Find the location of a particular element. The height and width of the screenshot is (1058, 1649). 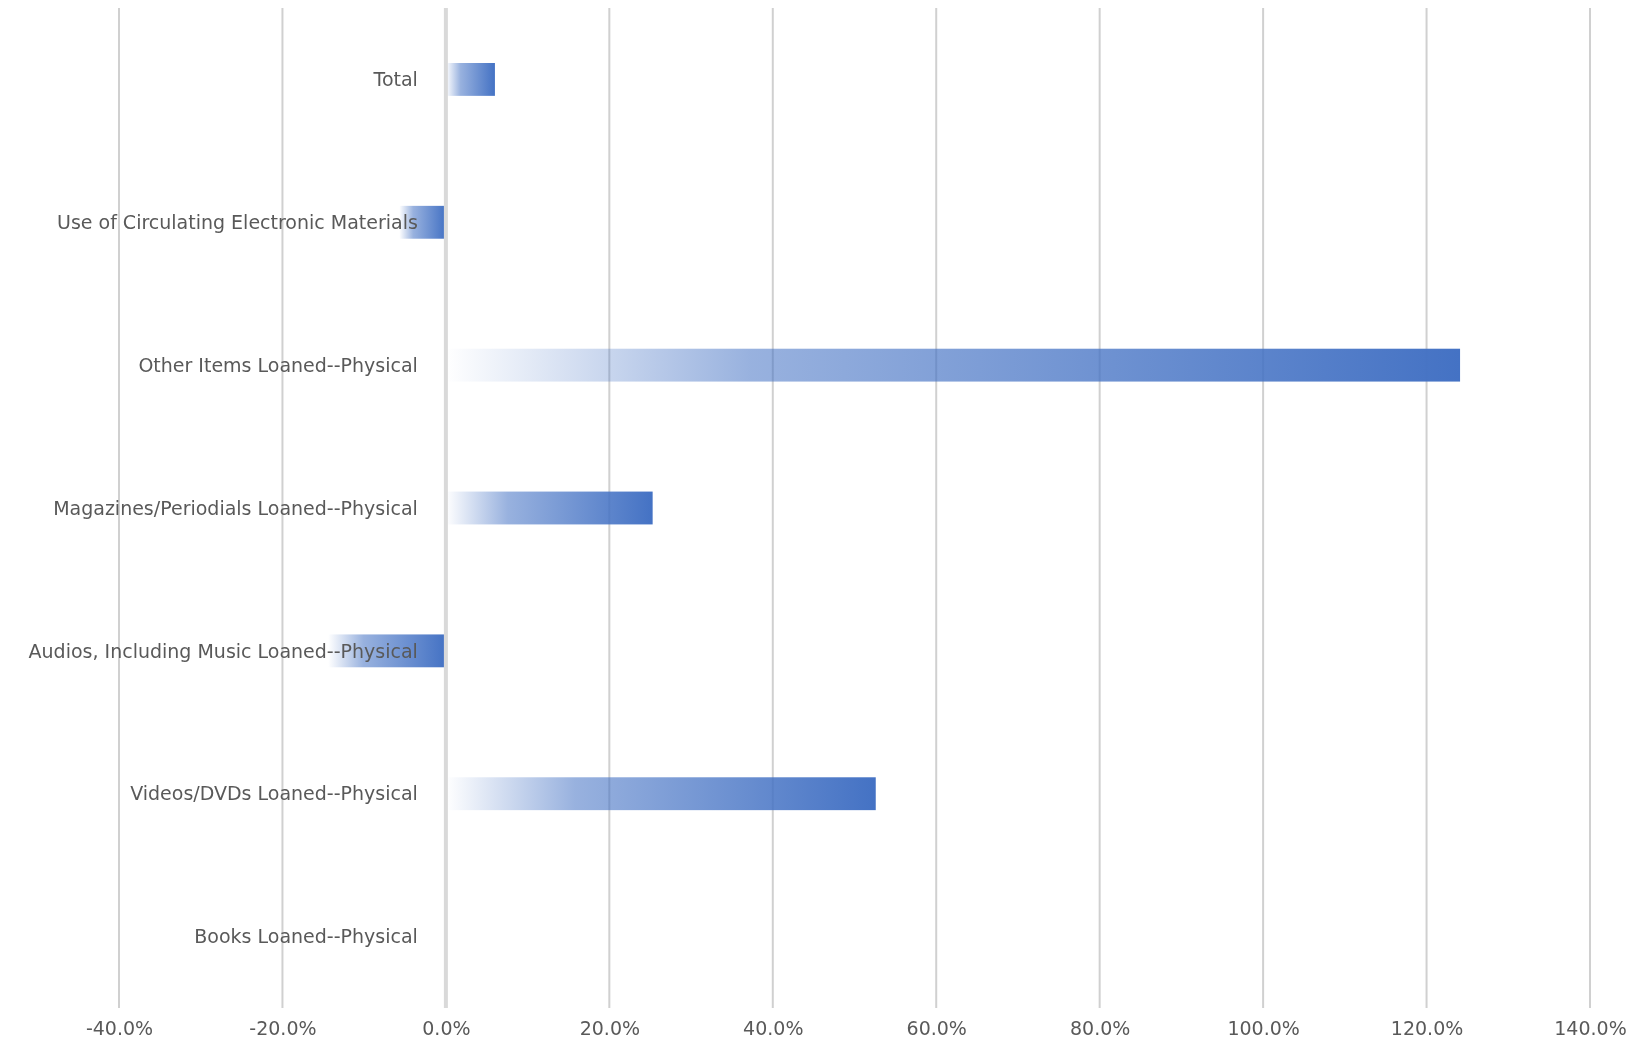

x-tick-label: 0.0% is located at coordinates (446, 1028).